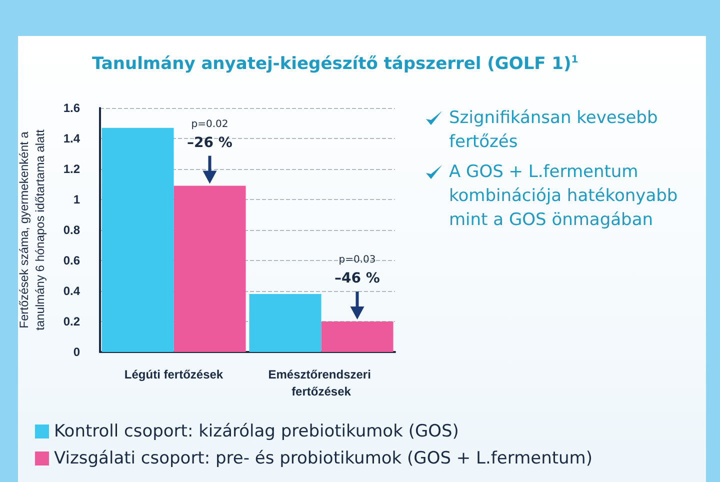 The height and width of the screenshot is (482, 720). I want to click on y-tick-label: 1, so click(76, 199).